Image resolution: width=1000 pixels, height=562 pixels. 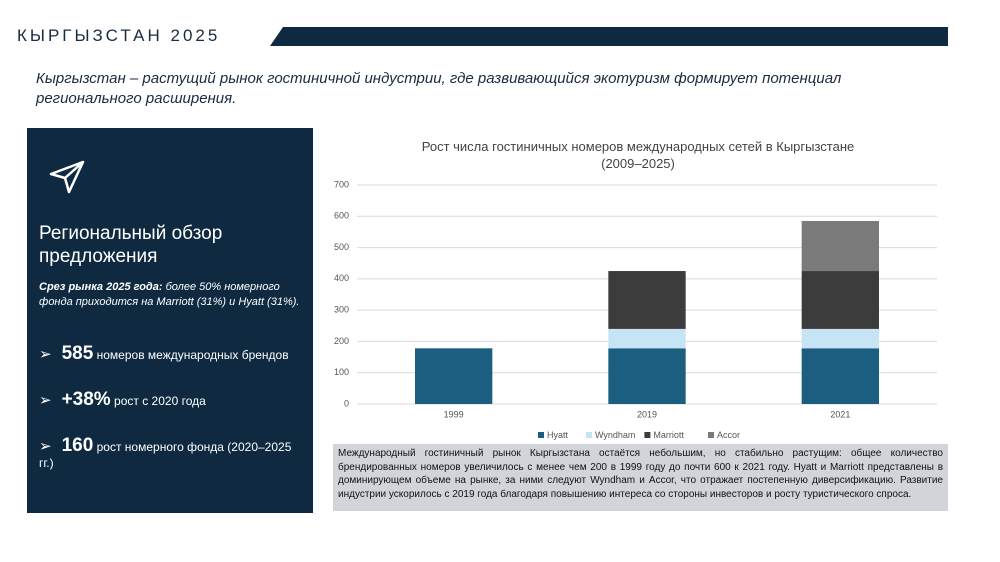 What do you see at coordinates (119, 35) in the screenshot?
I see `page-title: КЫРГЫЗСТАН 2025` at bounding box center [119, 35].